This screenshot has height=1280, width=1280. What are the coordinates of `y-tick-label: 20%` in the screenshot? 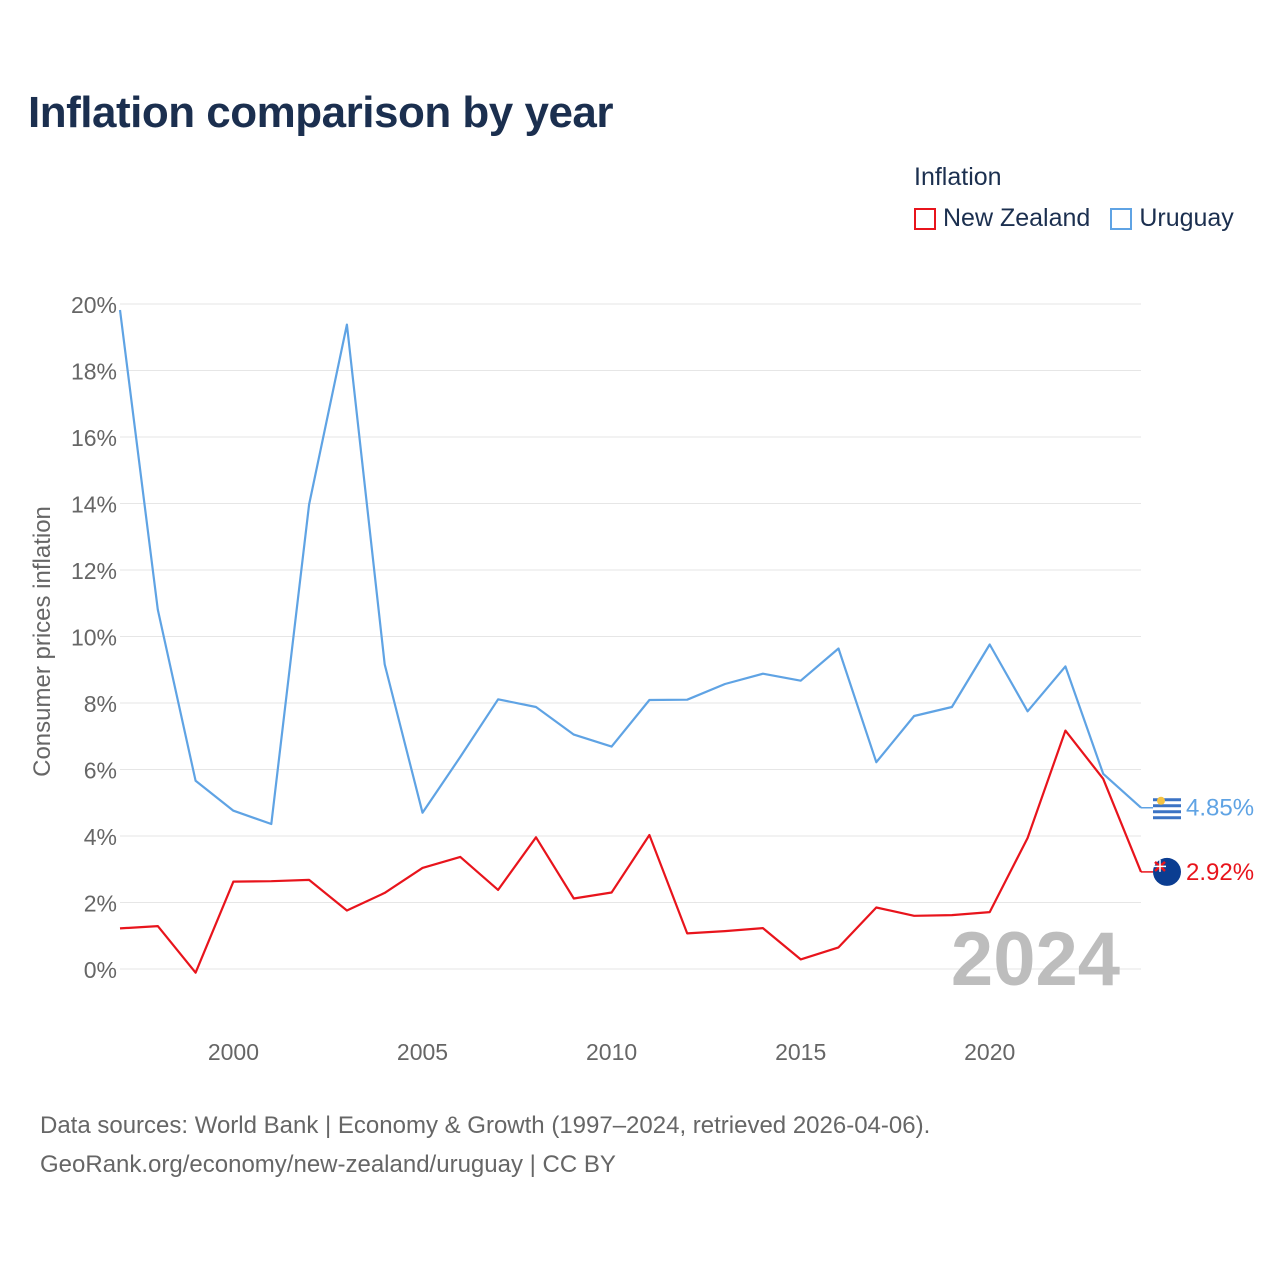 It's located at (94, 305).